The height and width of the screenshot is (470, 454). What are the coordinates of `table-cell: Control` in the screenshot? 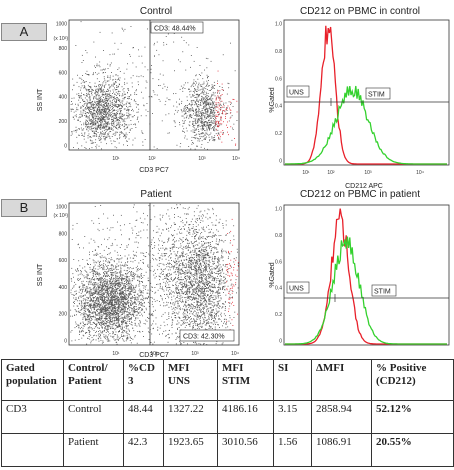 It's located at (93, 417).